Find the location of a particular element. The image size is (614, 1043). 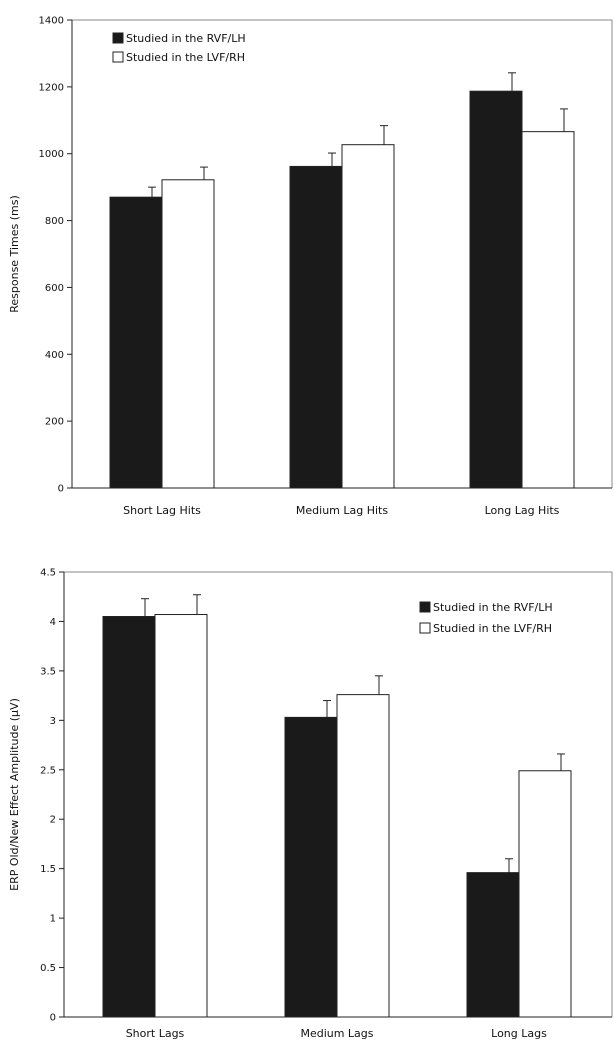

category-label: Long Lags is located at coordinates (519, 1033).